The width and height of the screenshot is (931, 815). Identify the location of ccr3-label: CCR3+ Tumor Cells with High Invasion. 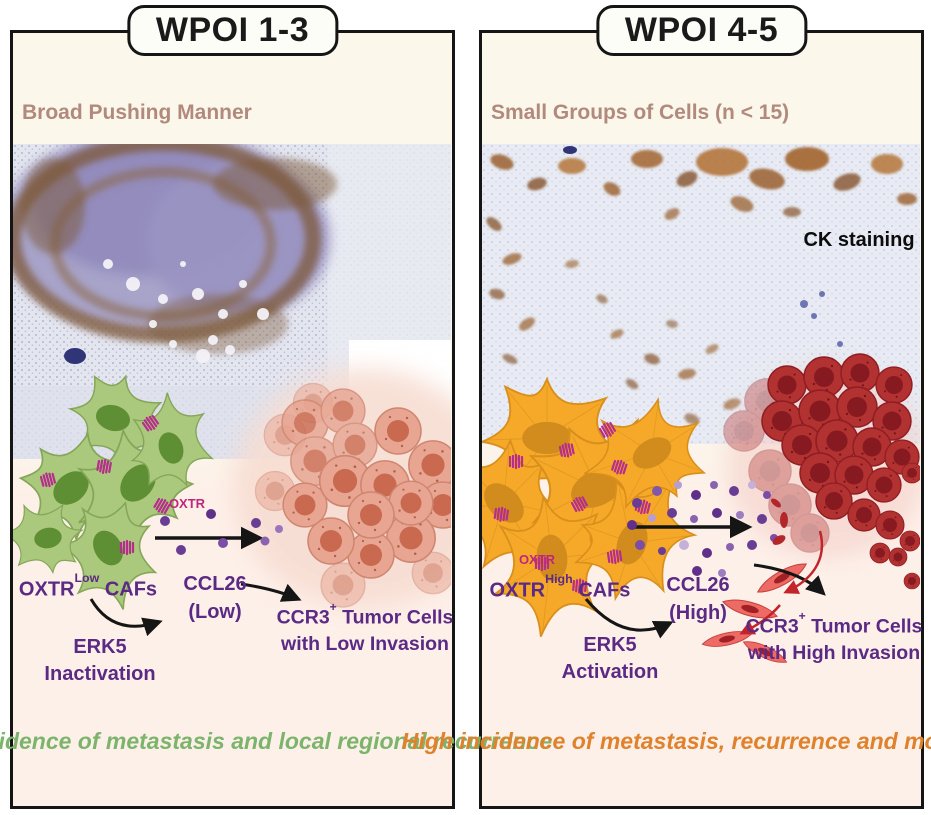
(834, 636).